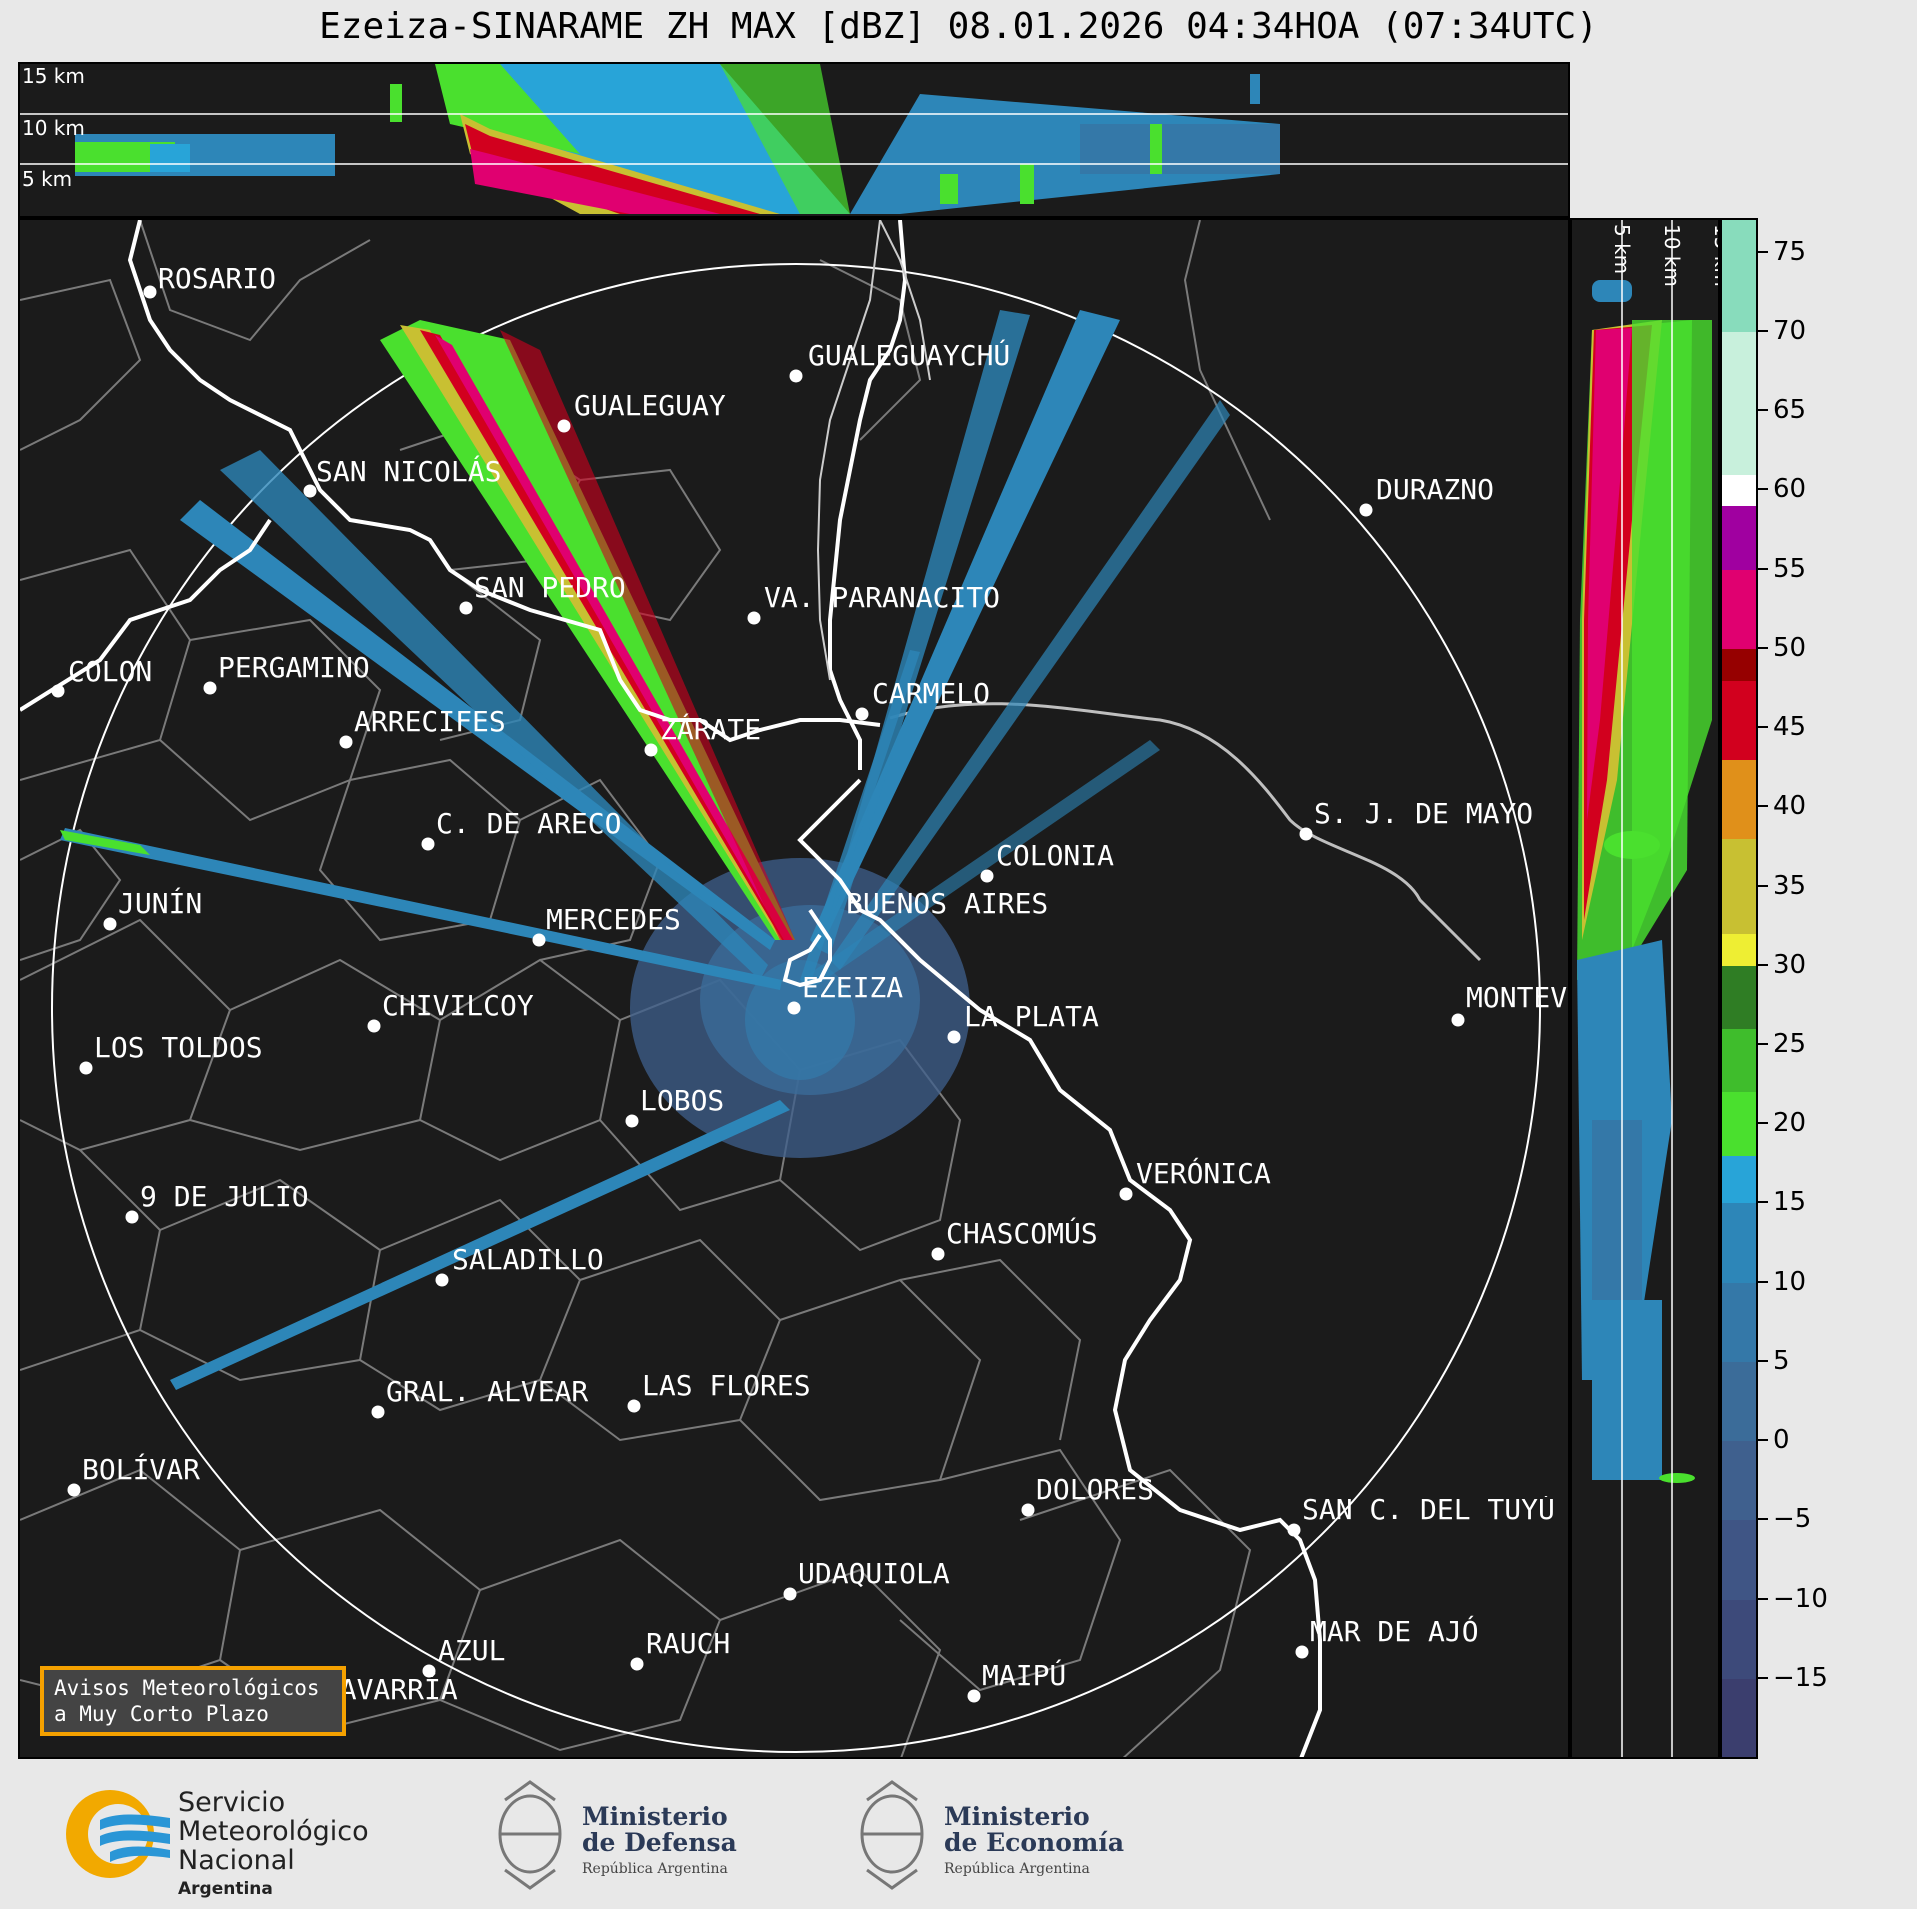 Image resolution: width=1917 pixels, height=1909 pixels. I want to click on city-label-bolivar: BOLÍVAR, so click(141, 1469).